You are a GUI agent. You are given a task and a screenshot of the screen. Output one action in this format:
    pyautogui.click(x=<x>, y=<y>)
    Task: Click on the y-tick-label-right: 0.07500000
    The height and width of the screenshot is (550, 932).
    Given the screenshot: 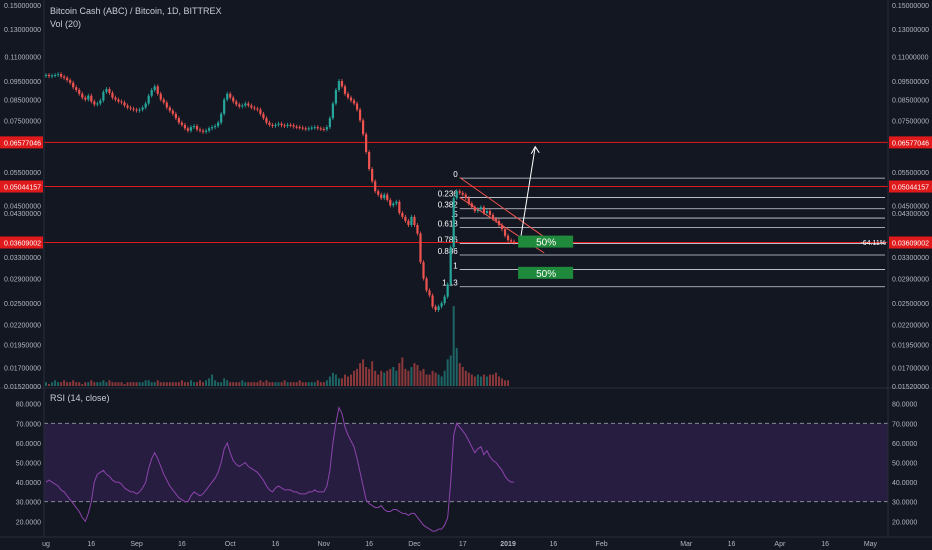 What is the action you would take?
    pyautogui.click(x=910, y=121)
    